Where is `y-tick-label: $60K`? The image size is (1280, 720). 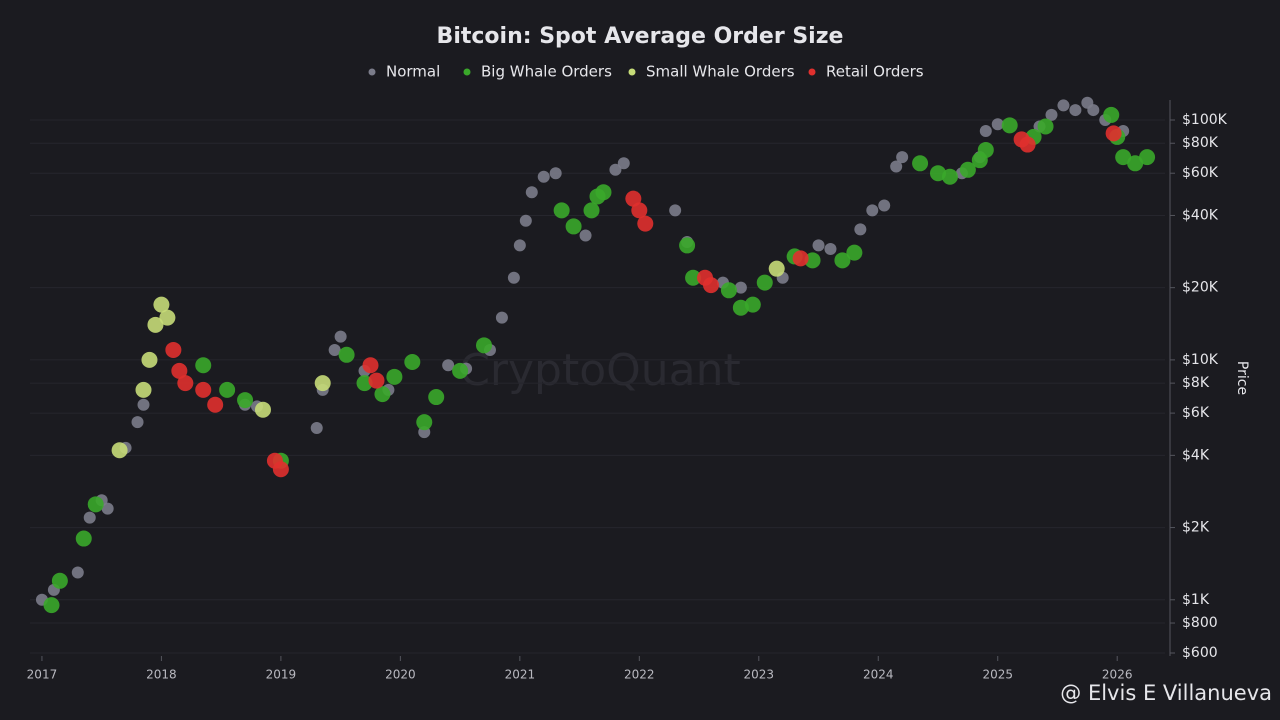
y-tick-label: $60K is located at coordinates (1200, 173).